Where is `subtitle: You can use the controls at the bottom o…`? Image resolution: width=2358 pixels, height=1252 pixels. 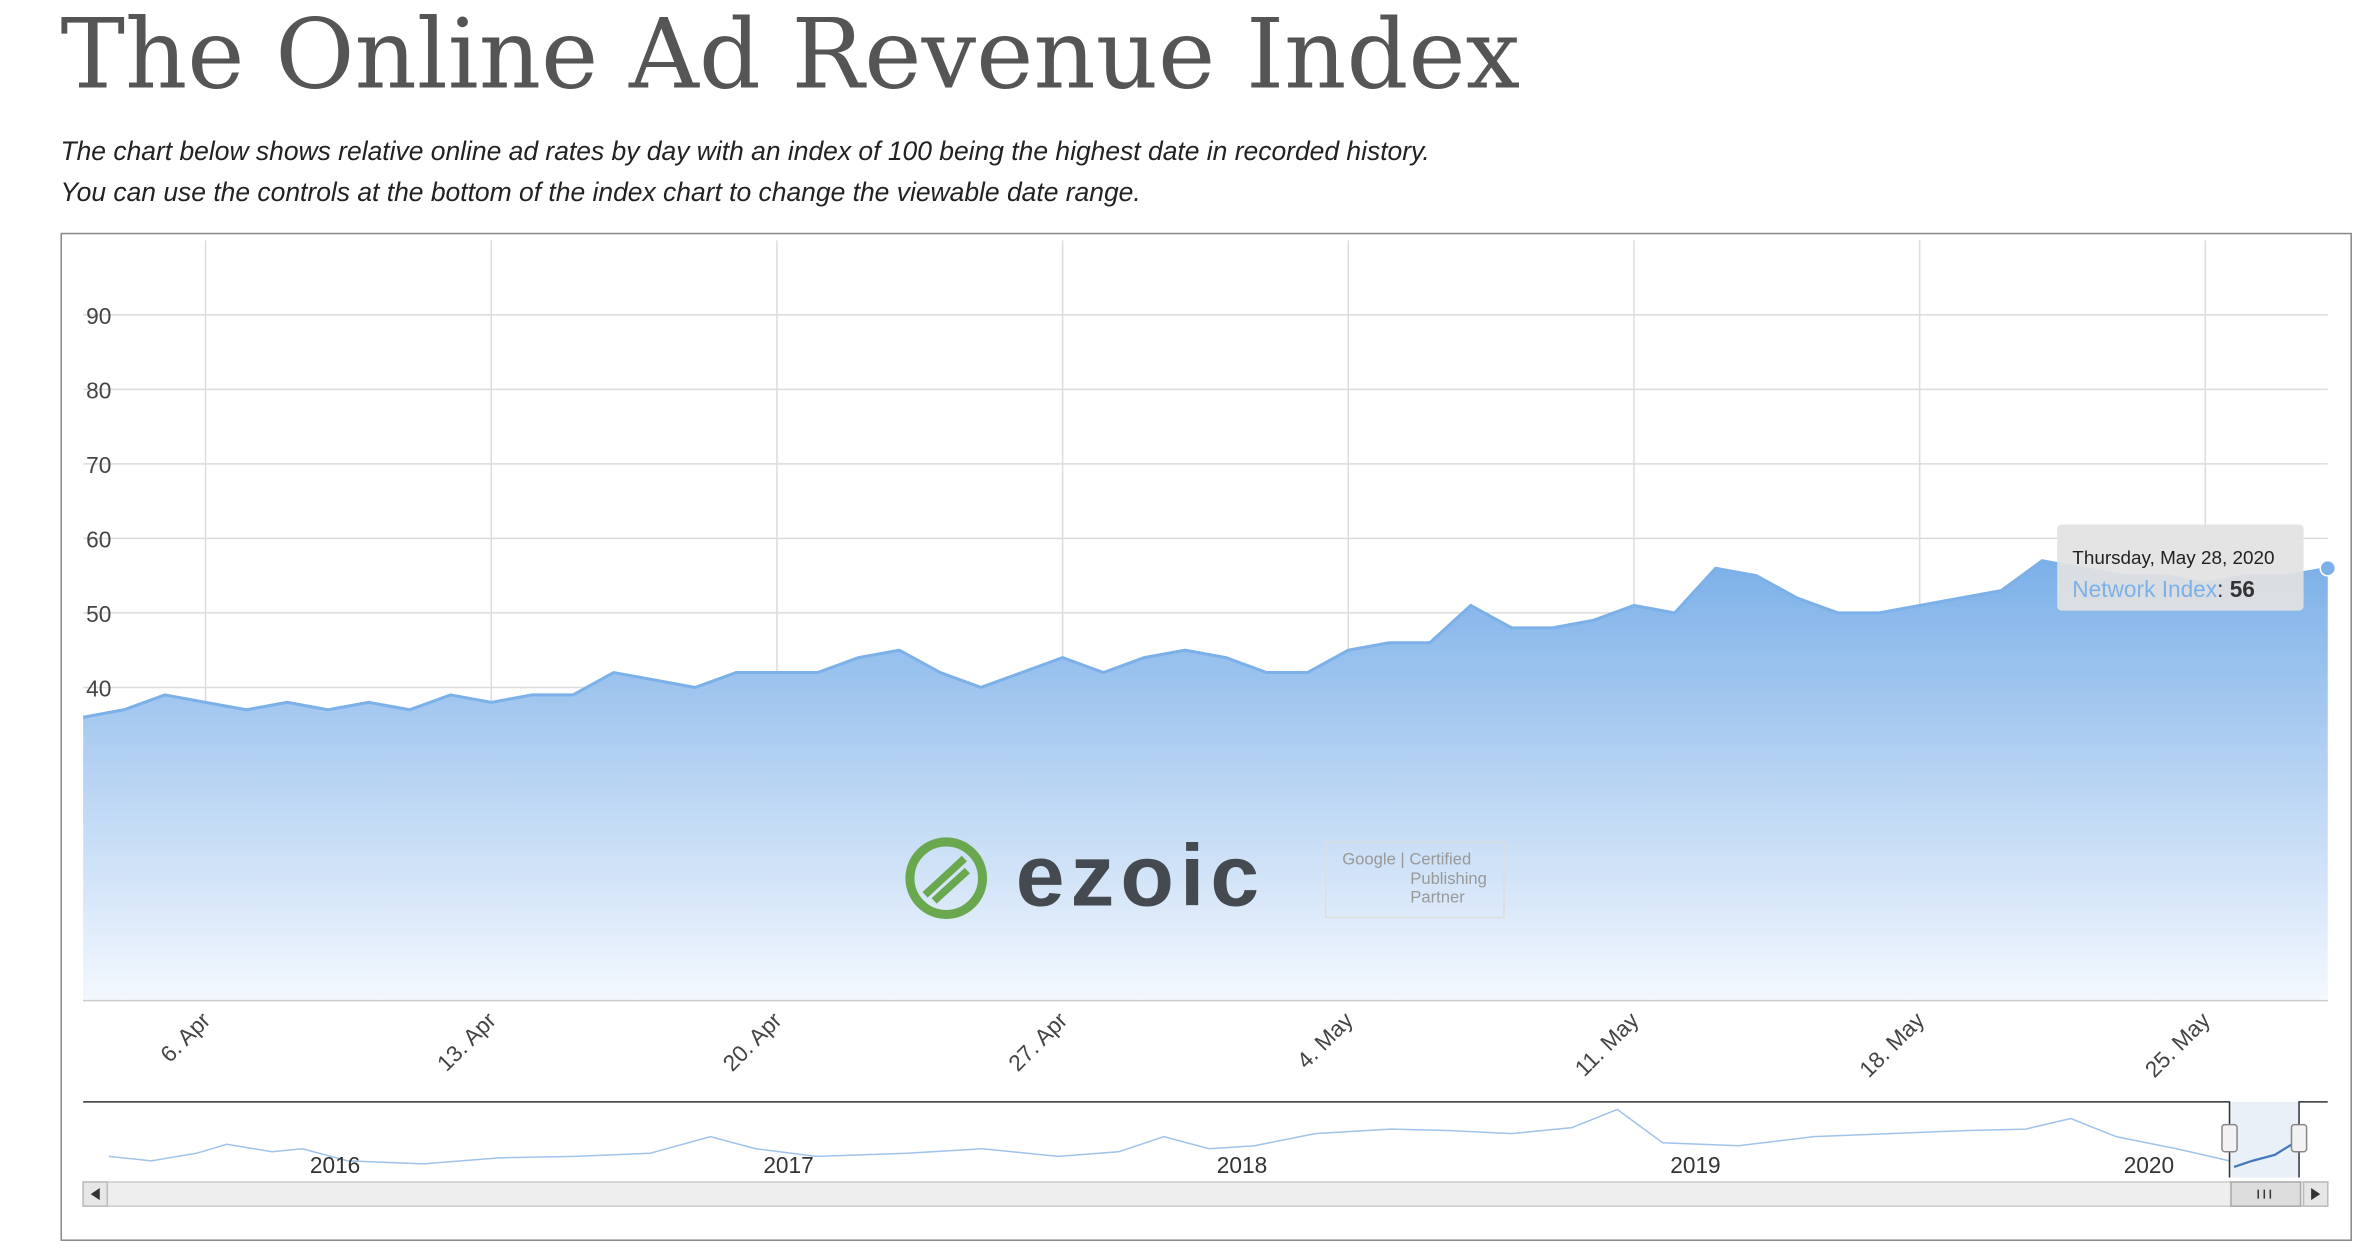
subtitle: You can use the controls at the bottom o… is located at coordinates (600, 192).